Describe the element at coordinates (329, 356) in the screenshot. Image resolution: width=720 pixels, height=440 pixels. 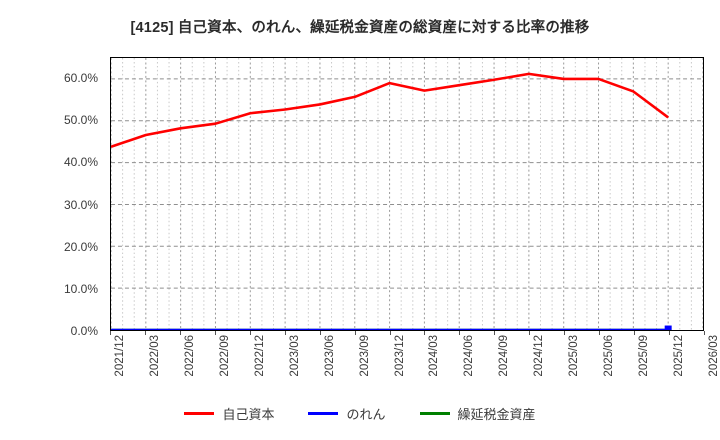
I see `x-axis-tick-label: 2023/06` at that location.